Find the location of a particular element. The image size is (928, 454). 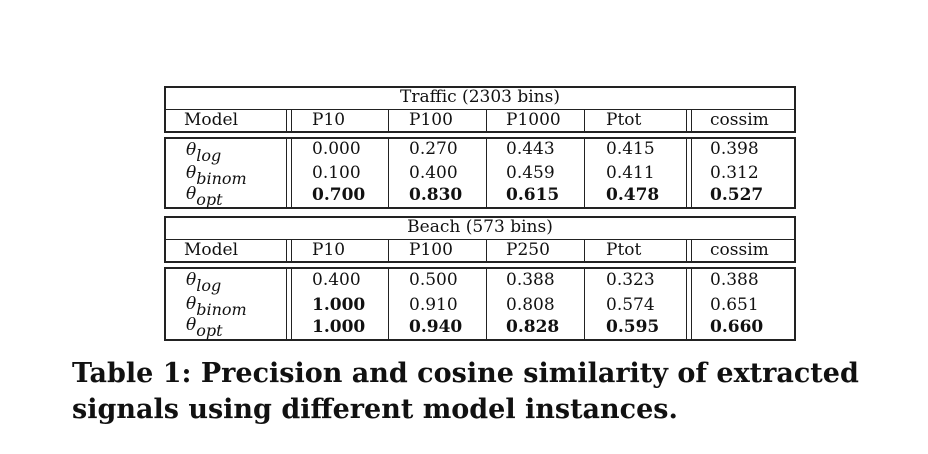

table-cell: 0.312 is located at coordinates (734, 173).